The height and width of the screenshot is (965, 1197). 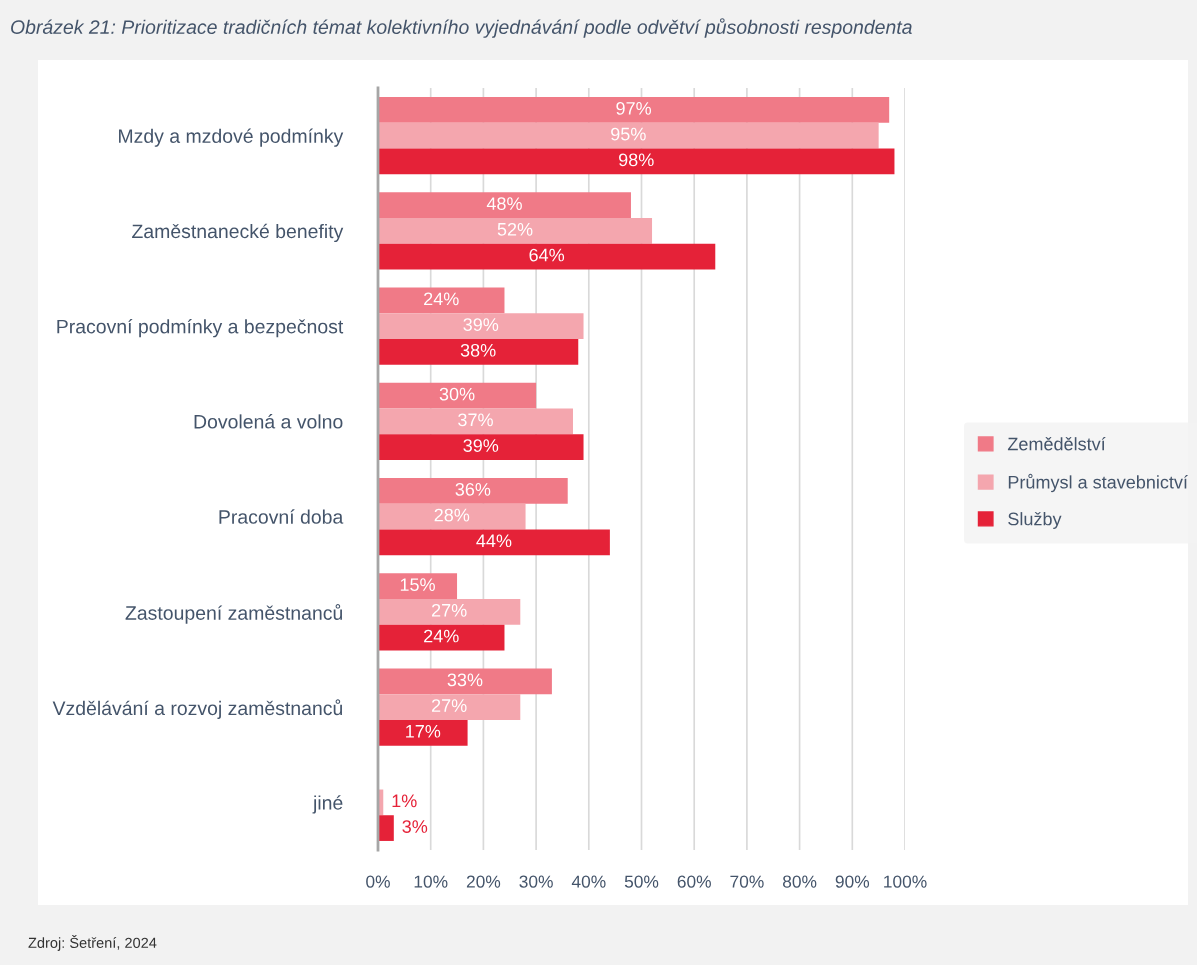 I want to click on data-label: 33%, so click(x=465, y=680).